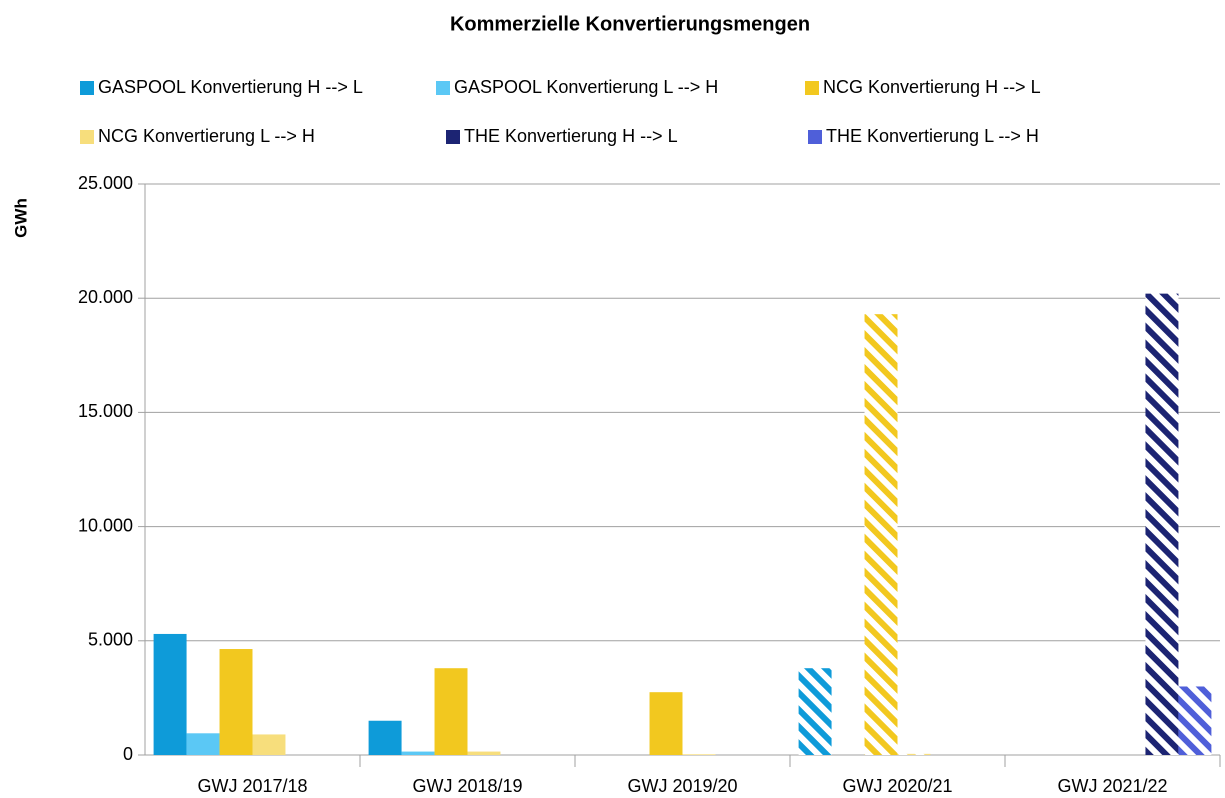 This screenshot has height=798, width=1225. What do you see at coordinates (105, 297) in the screenshot?
I see `y-tick-label: 20.000` at bounding box center [105, 297].